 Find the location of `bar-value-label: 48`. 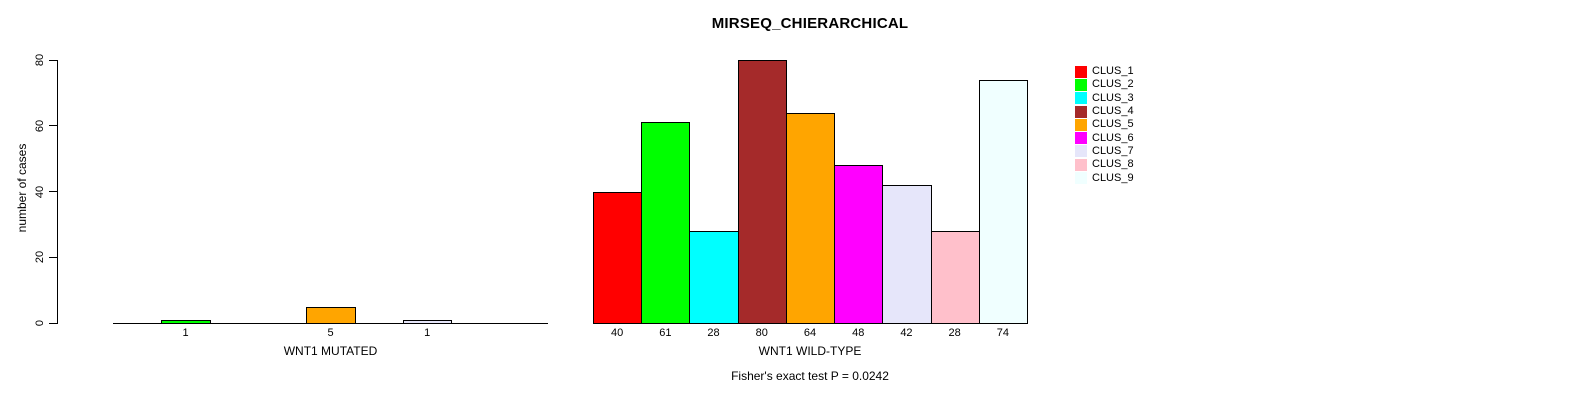

bar-value-label: 48 is located at coordinates (858, 333).